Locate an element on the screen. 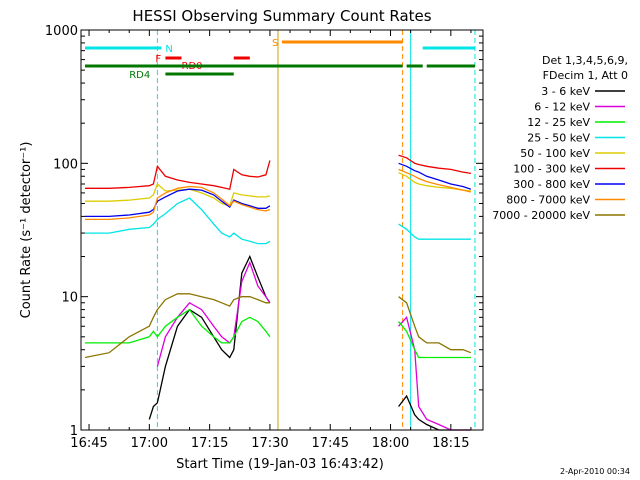 The height and width of the screenshot is (480, 640). y-axis-label: Count Rate (s⁻¹ detector⁻¹) is located at coordinates (26, 230).